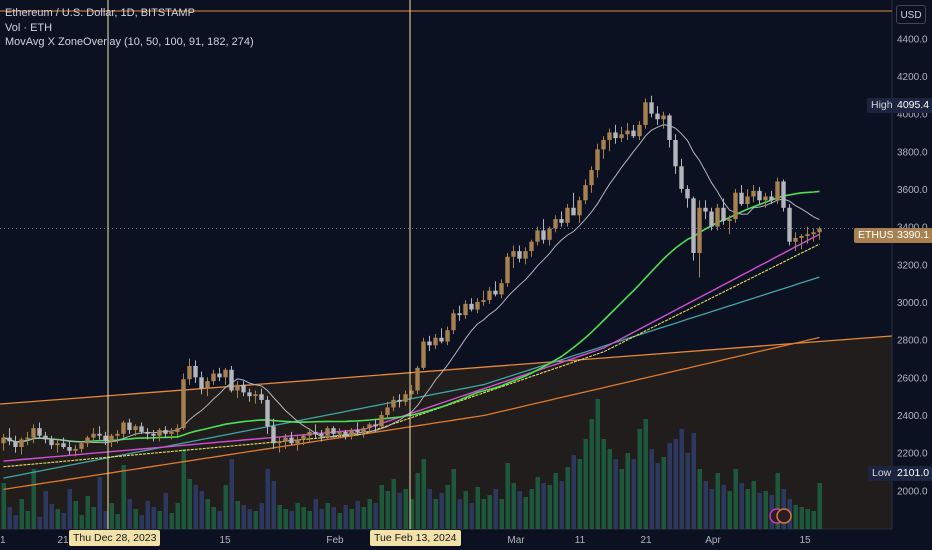 The width and height of the screenshot is (932, 550). What do you see at coordinates (63, 540) in the screenshot?
I see `time-tick: 21` at bounding box center [63, 540].